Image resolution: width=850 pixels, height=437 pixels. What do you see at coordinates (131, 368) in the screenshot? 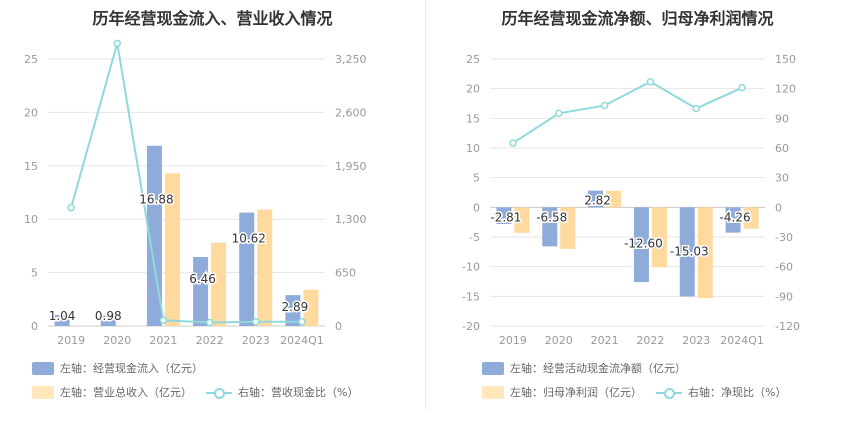
I see `legend-label: 左轴：经营现金流入（亿元）` at bounding box center [131, 368].